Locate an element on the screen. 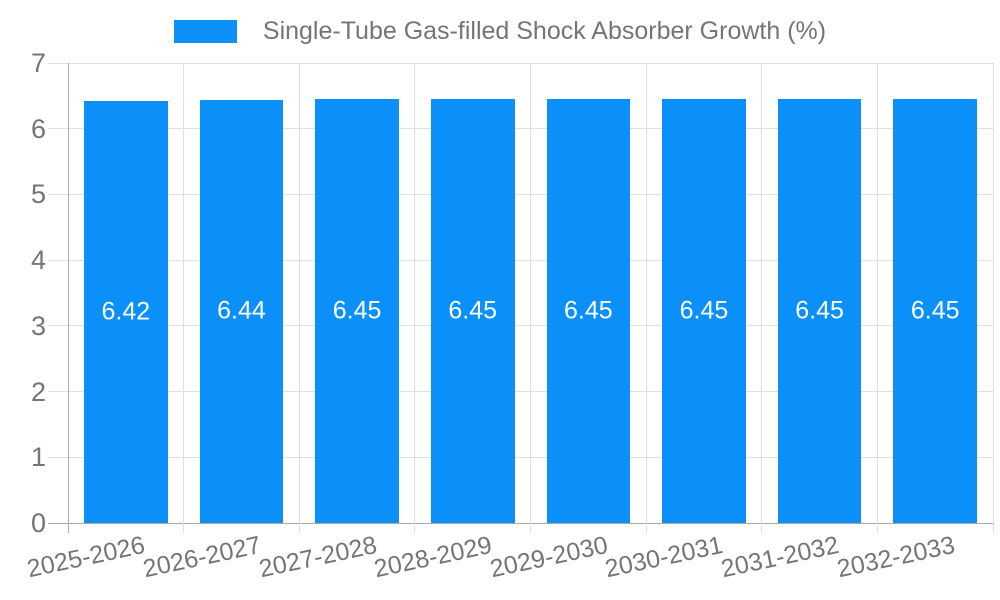  bar: 6.44 is located at coordinates (241, 311).